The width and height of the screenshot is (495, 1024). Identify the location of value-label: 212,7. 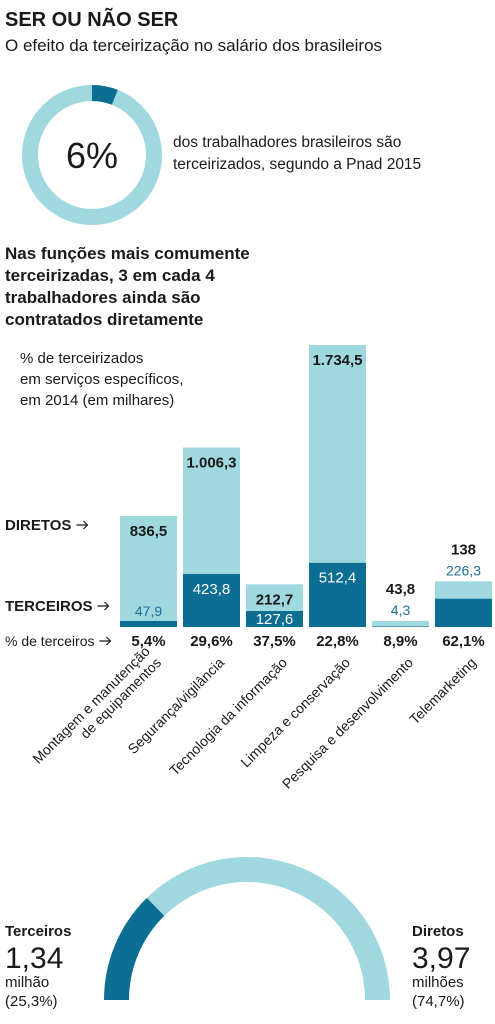
(275, 599).